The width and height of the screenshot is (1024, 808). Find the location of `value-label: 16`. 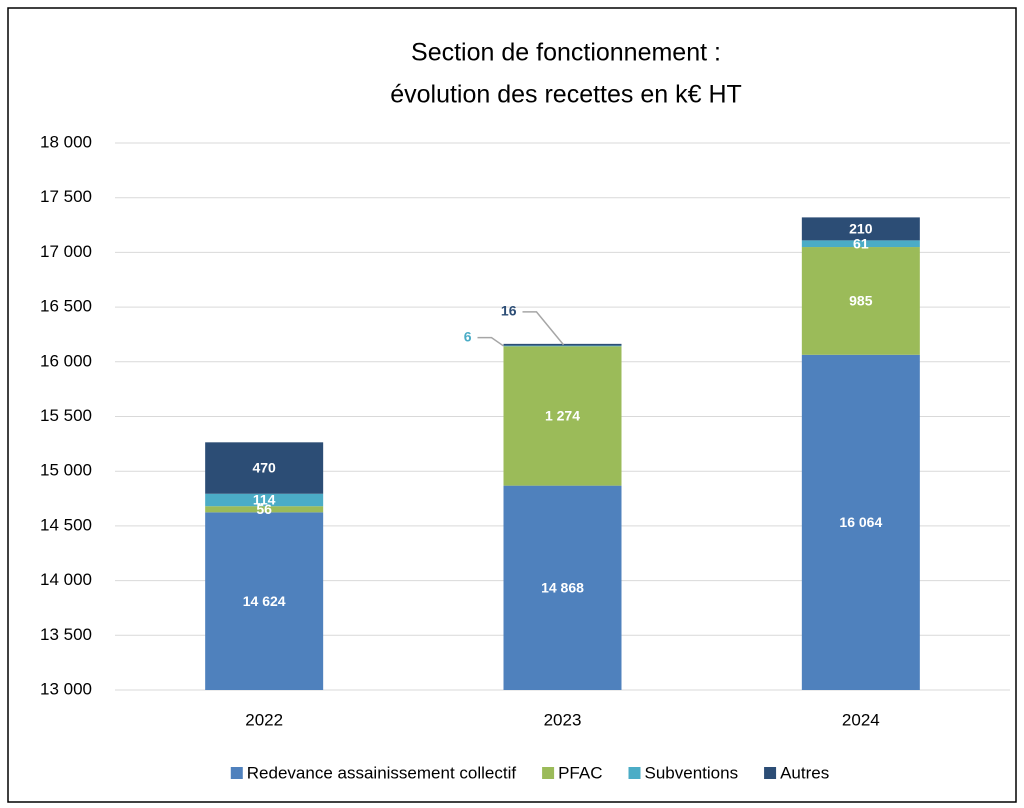

value-label: 16 is located at coordinates (509, 311).